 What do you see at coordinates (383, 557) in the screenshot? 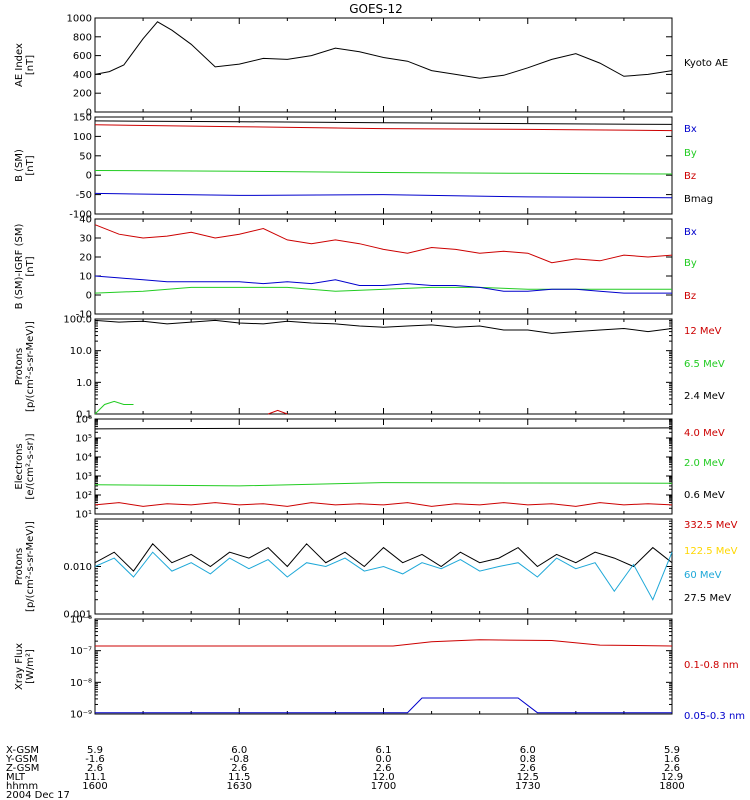
I see `series-protons_high-27-5-MeV` at bounding box center [383, 557].